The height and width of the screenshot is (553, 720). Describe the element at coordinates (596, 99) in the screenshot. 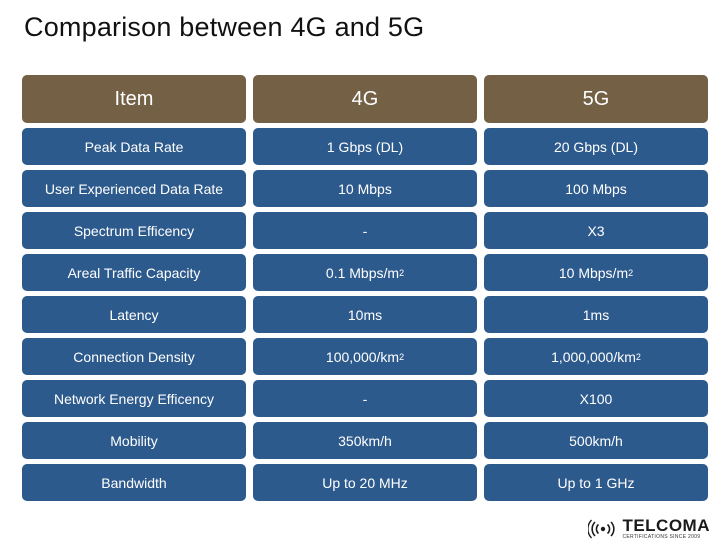

I see `header-5g: 5G` at that location.